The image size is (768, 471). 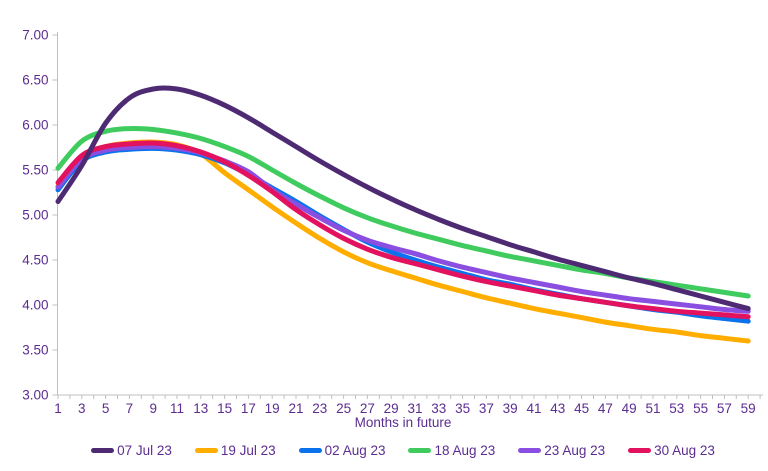 I want to click on y-tick-label: 4.00, so click(x=35, y=305).